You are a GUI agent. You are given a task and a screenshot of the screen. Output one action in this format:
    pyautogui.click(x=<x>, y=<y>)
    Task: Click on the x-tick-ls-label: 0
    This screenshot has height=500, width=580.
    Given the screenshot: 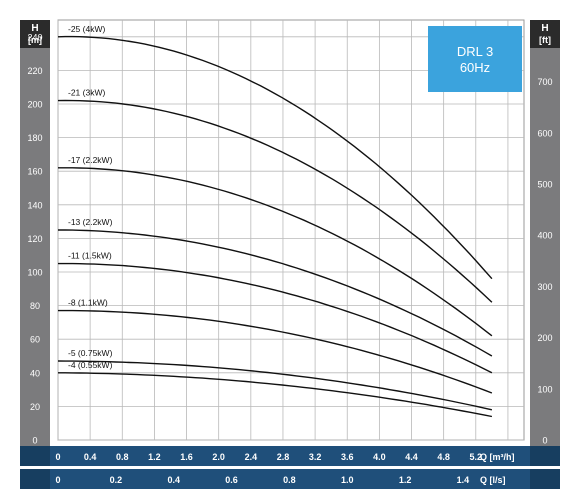 What is the action you would take?
    pyautogui.click(x=57, y=480)
    